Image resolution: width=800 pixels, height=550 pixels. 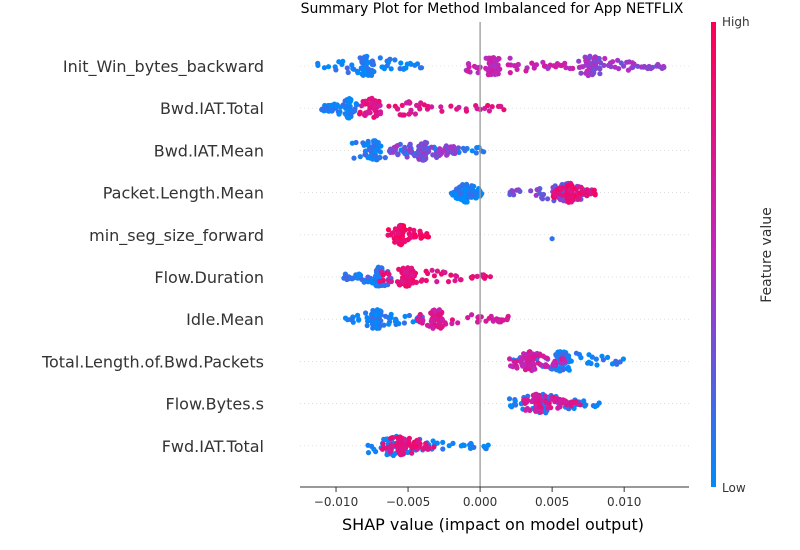 I want to click on colorbar-low-label: Low, so click(x=734, y=488).